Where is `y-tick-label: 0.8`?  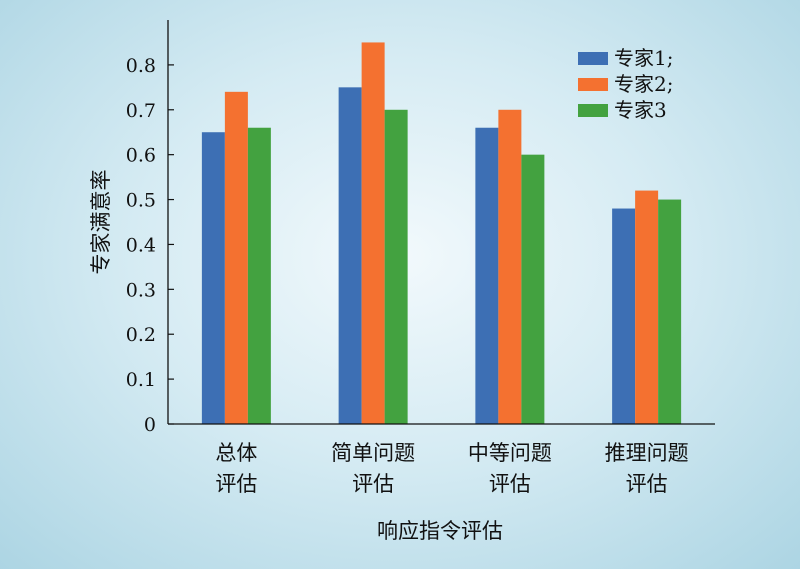 y-tick-label: 0.8 is located at coordinates (141, 66).